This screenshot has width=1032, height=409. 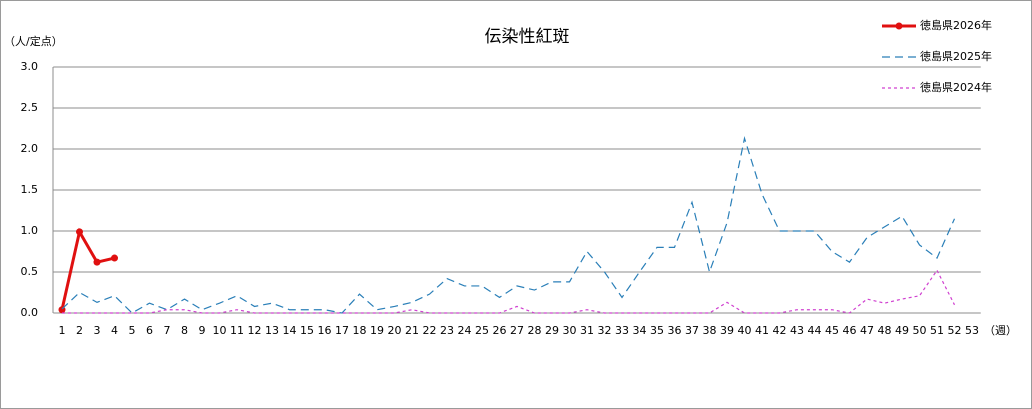 I want to click on x-tick-label: 18, so click(x=360, y=330).